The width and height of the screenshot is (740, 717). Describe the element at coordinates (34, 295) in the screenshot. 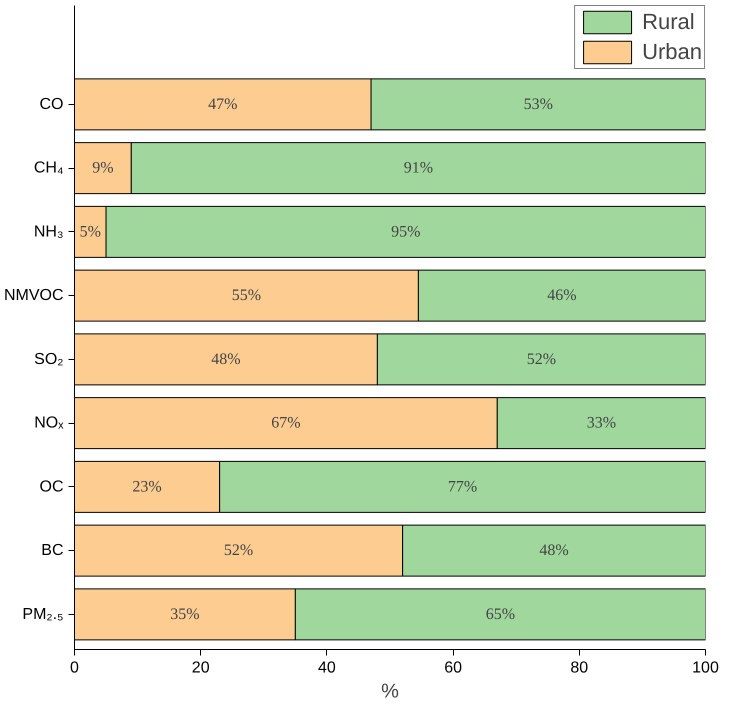

I see `y-tick-label: NMVOC` at that location.